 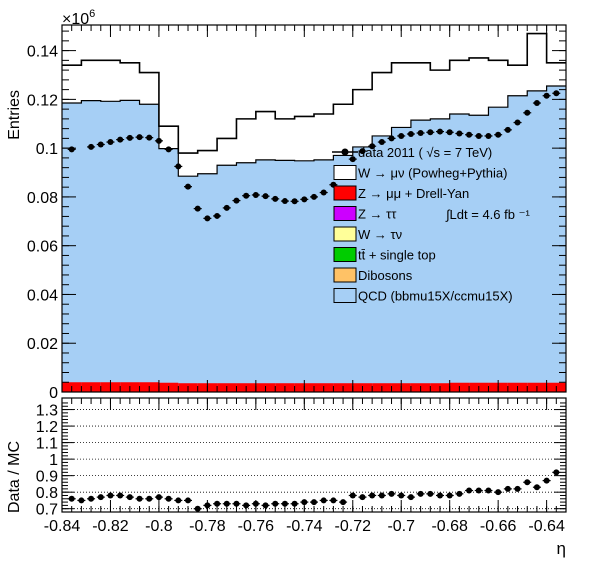 What do you see at coordinates (42, 295) in the screenshot?
I see `y-tick-label: 0.04` at bounding box center [42, 295].